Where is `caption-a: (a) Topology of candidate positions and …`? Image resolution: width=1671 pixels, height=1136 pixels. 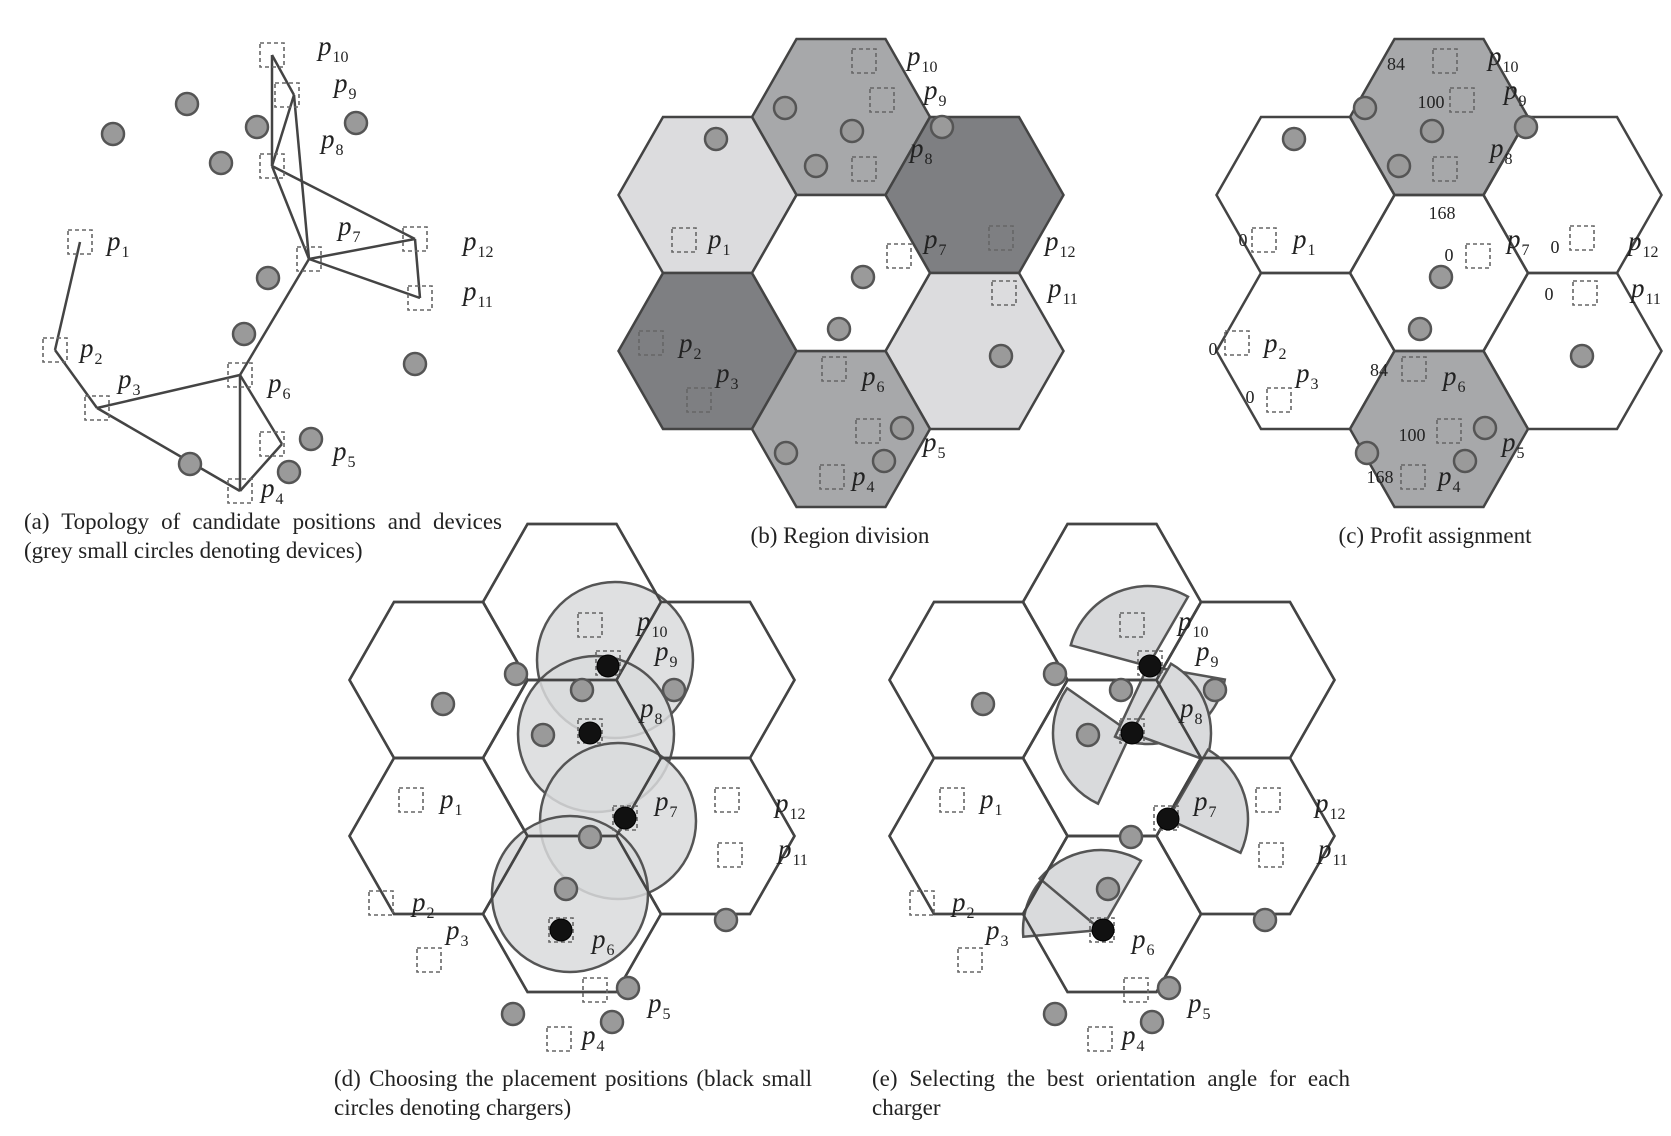
caption-a: (a) Topology of candidate positions and … is located at coordinates (263, 536).